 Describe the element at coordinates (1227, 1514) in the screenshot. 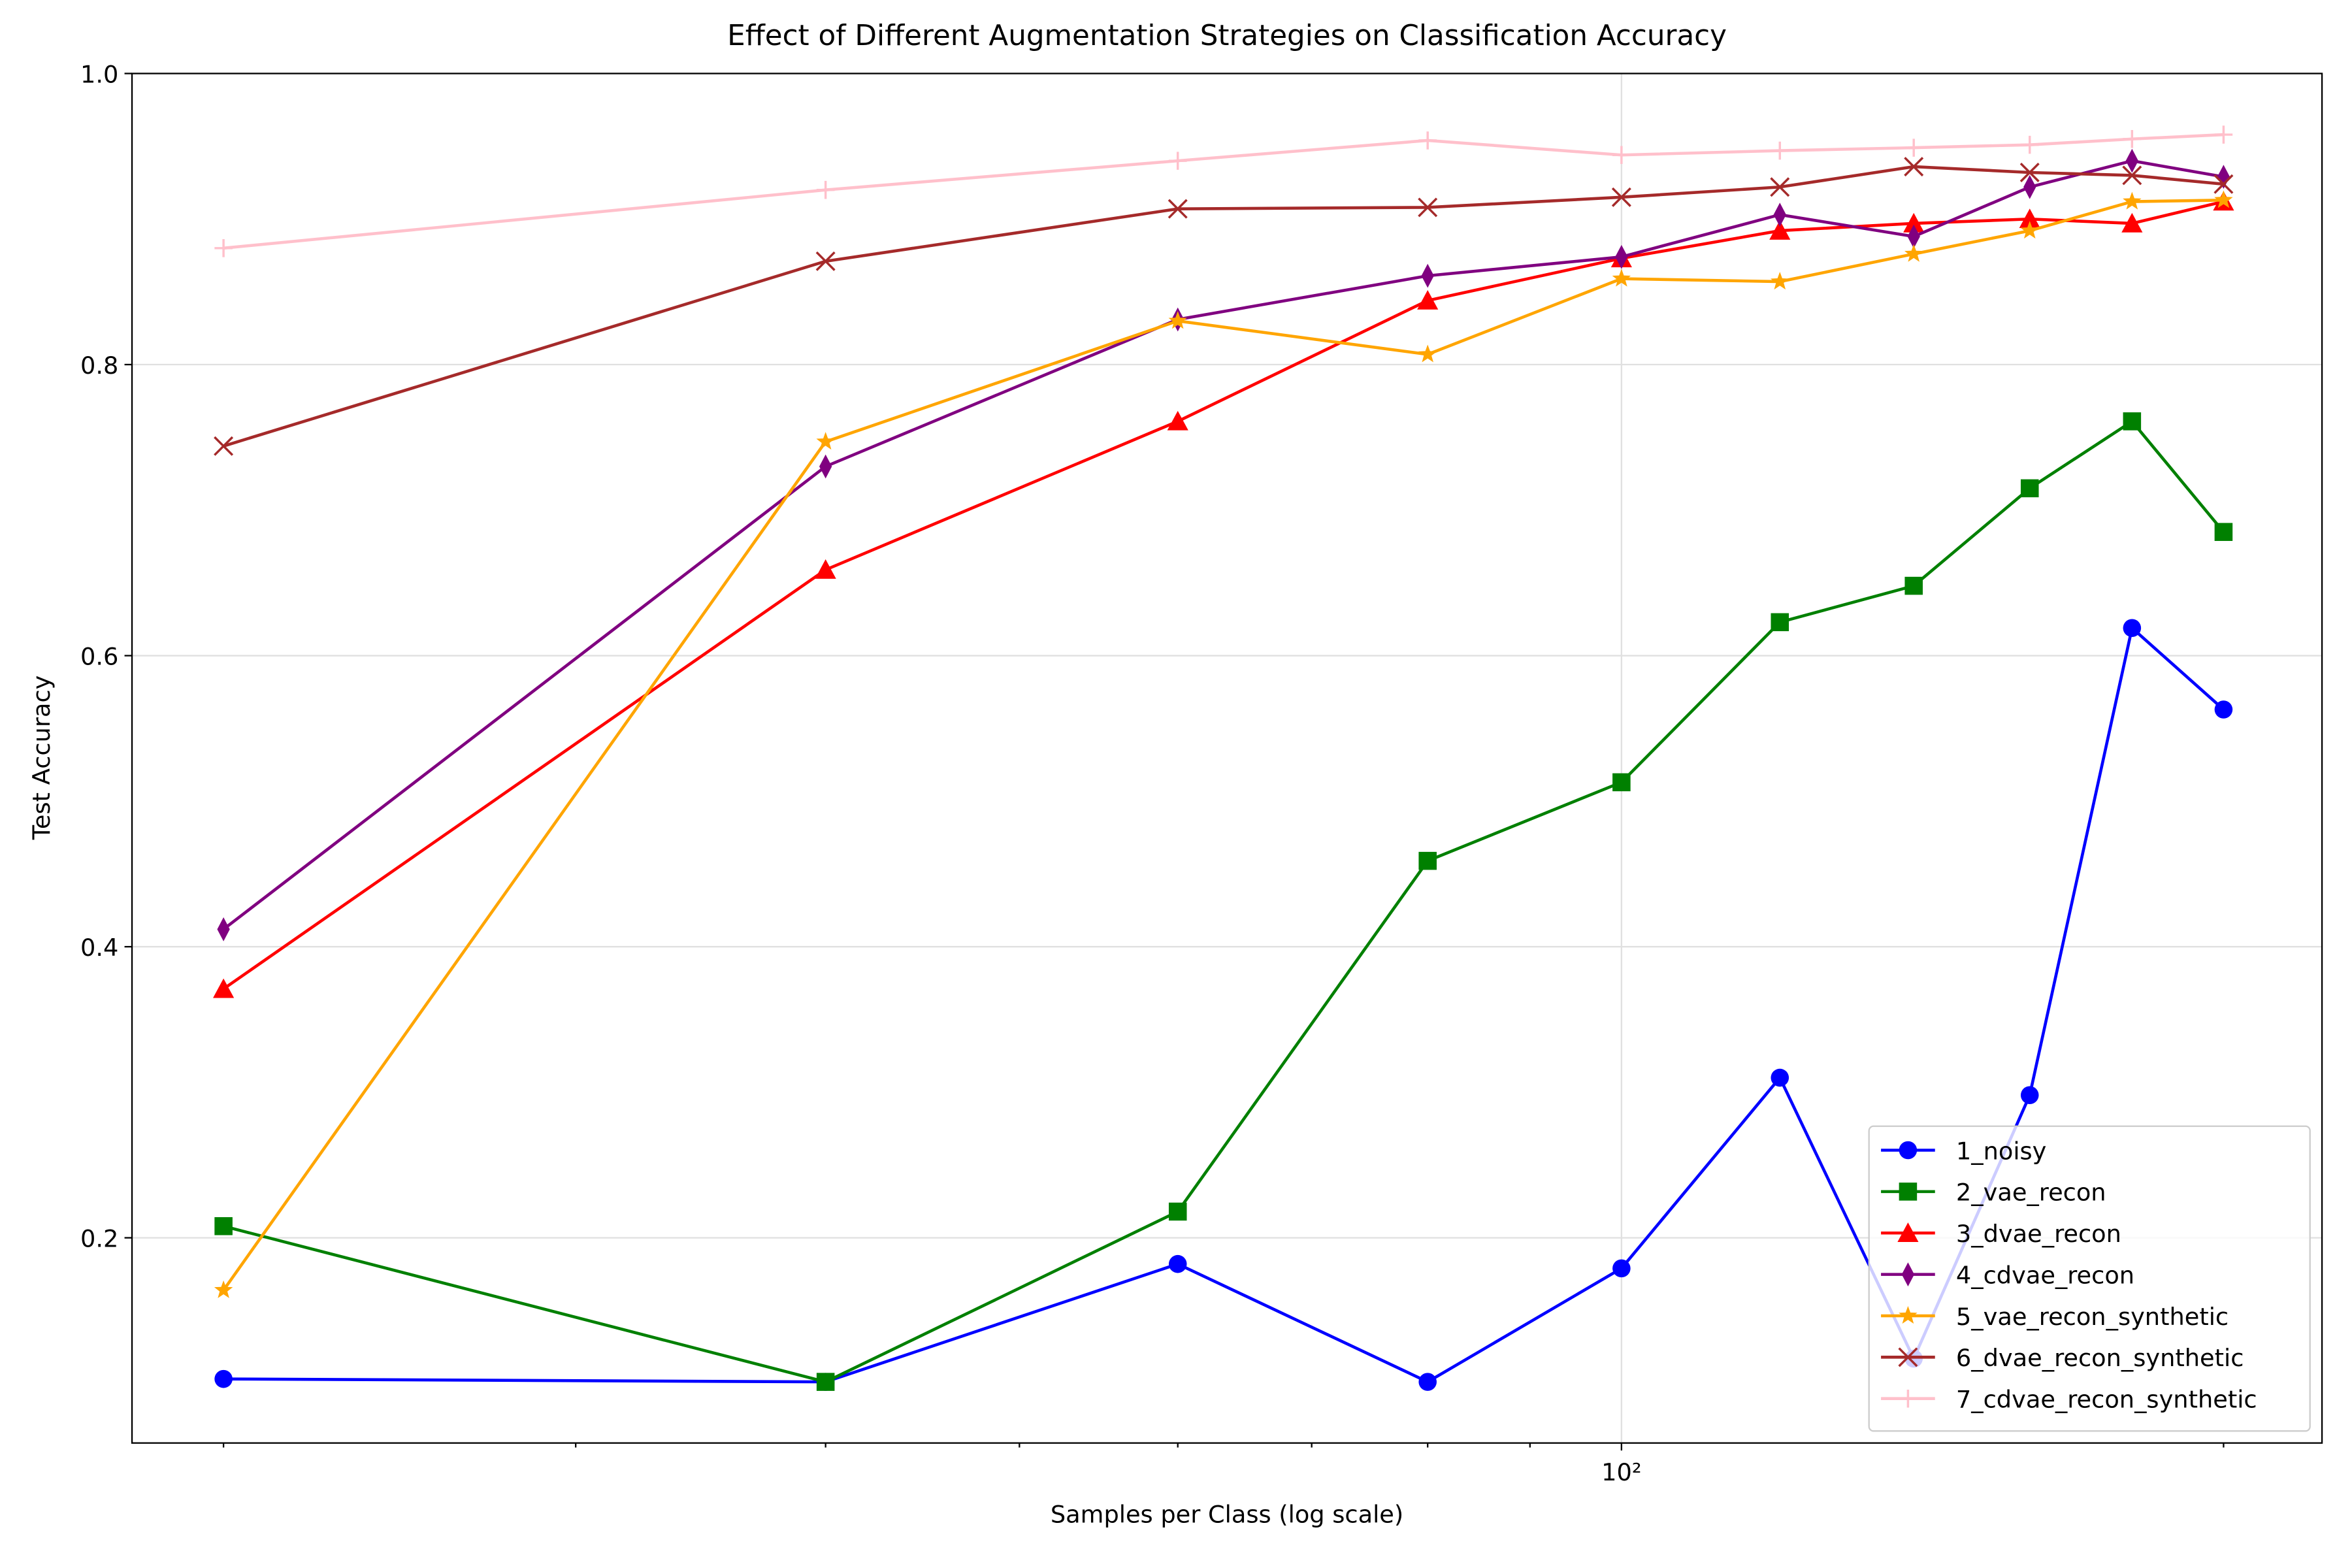

I see `x-axis-label: Samples per Class (log scale)` at that location.